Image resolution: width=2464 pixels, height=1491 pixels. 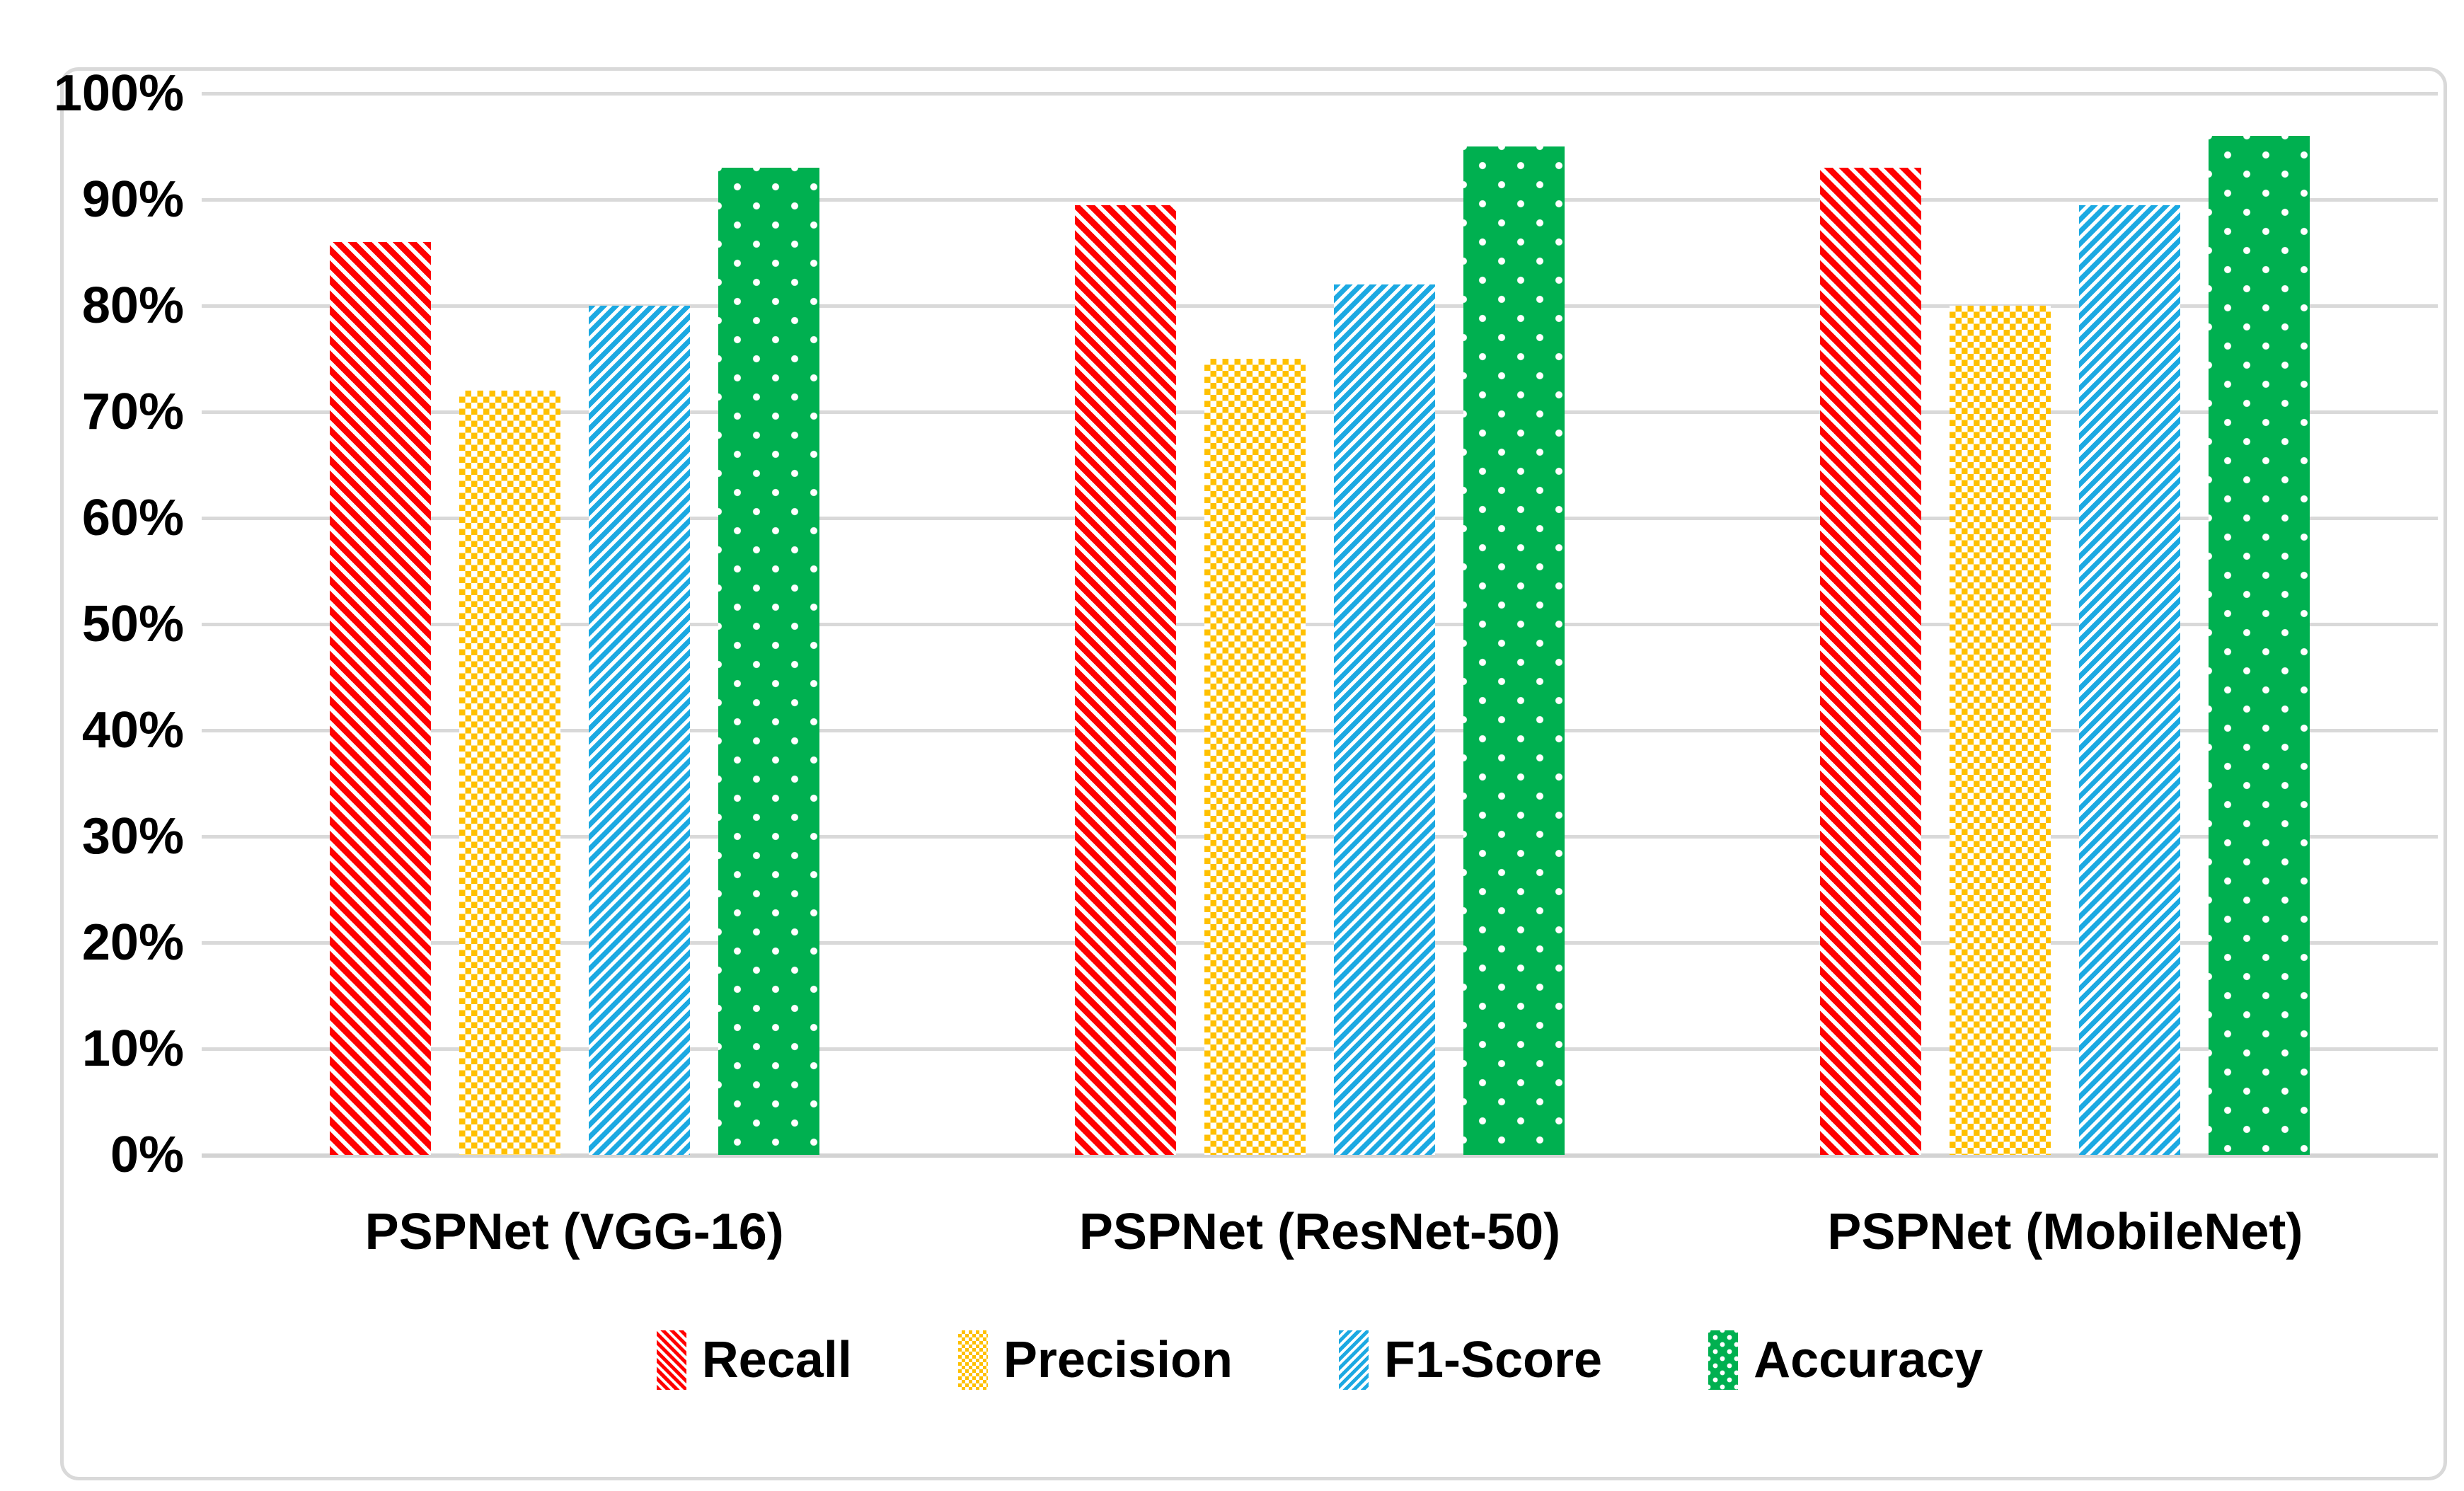 What do you see at coordinates (132, 518) in the screenshot?
I see `y-tick-label: 60%` at bounding box center [132, 518].